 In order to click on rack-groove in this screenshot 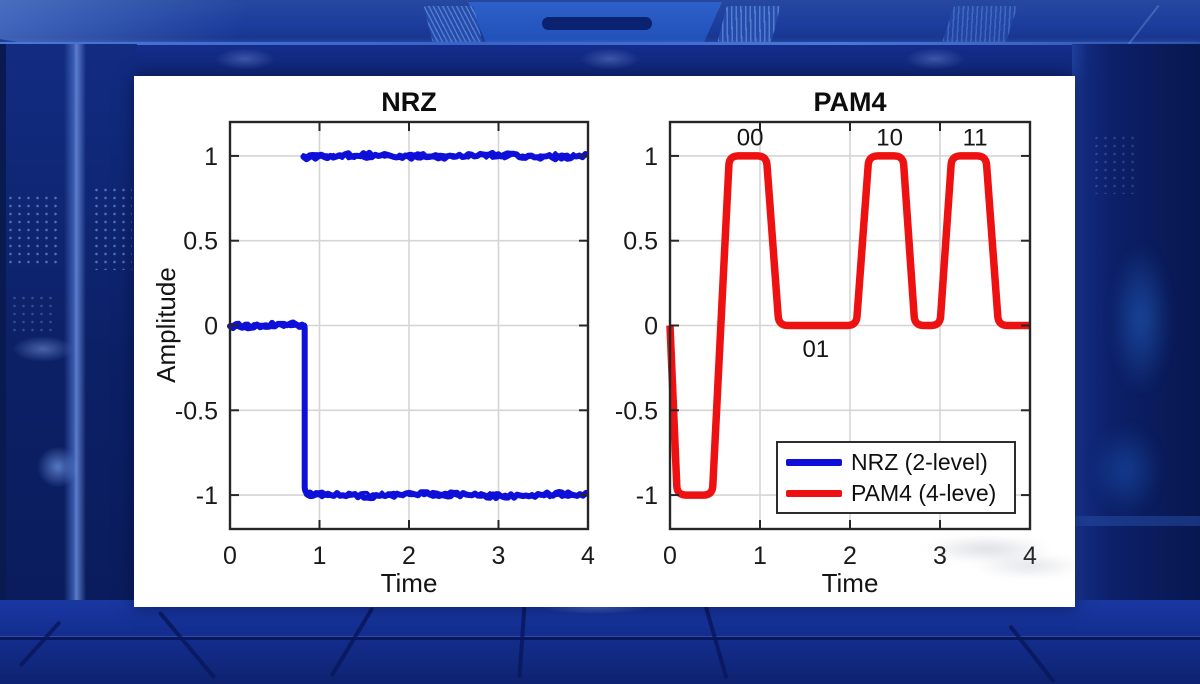, I will do `click(1136, 521)`.